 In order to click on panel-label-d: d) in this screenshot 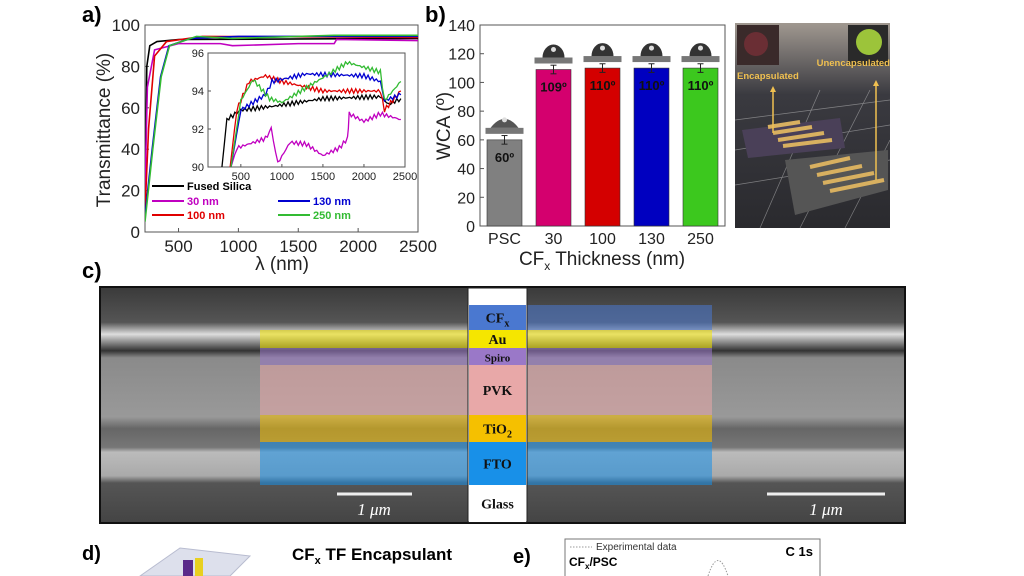, I will do `click(91, 554)`.